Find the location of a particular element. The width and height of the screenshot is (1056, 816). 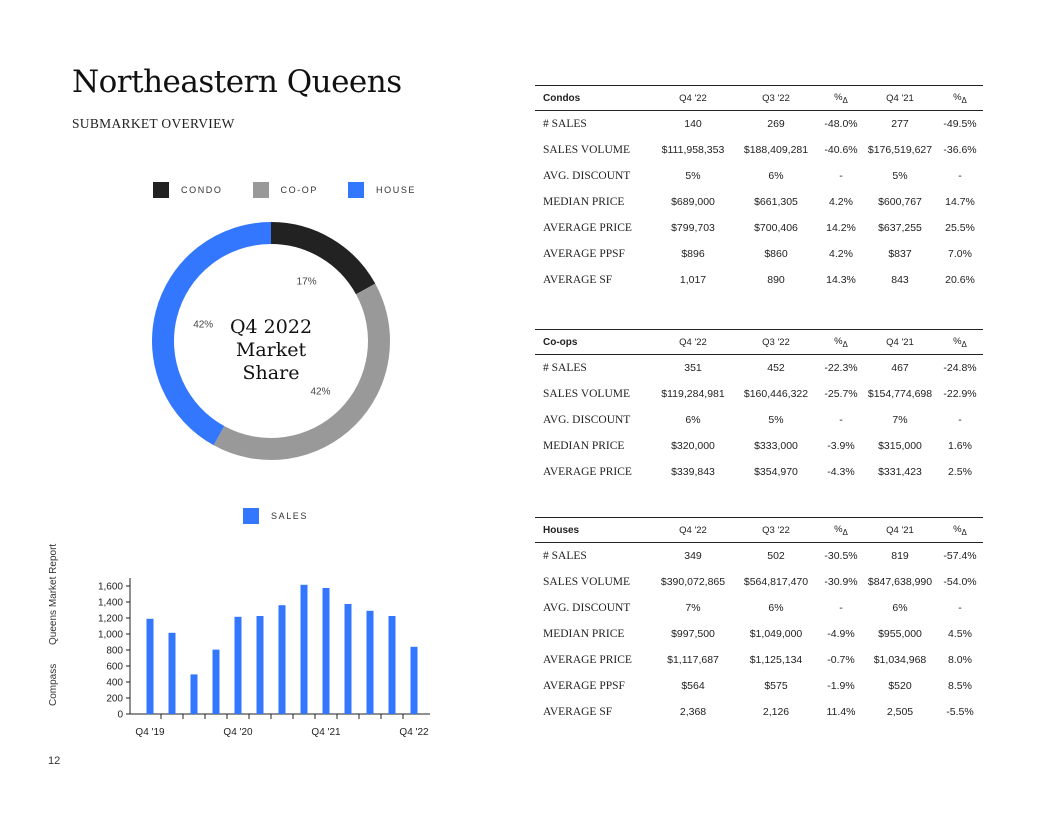

donut-center-text: Market is located at coordinates (271, 350).